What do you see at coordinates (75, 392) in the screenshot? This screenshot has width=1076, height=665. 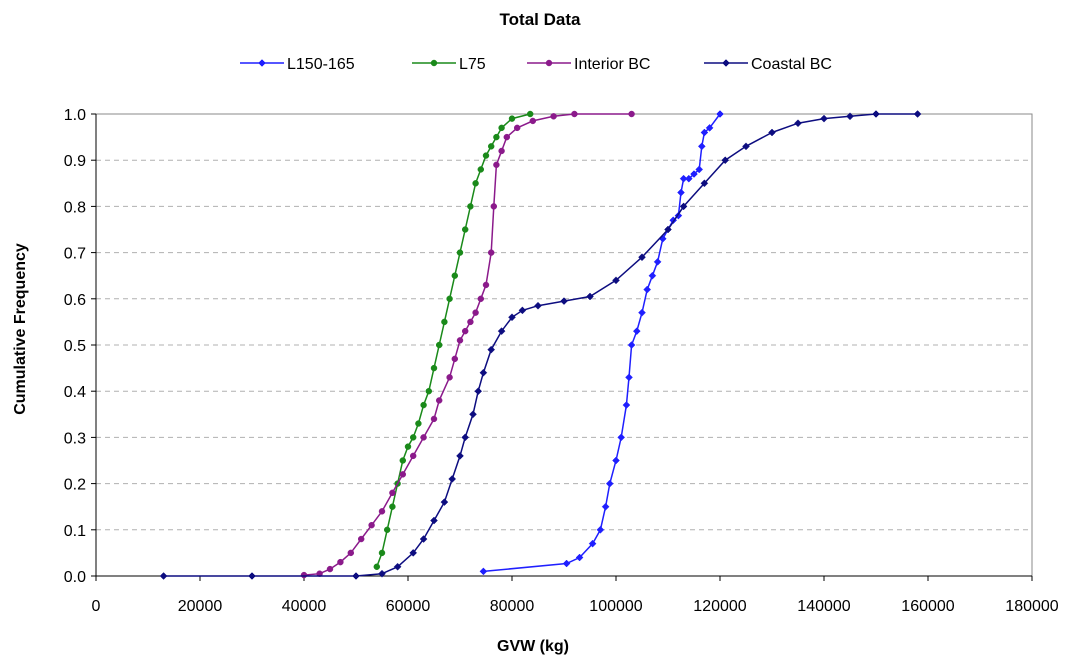 I see `y-tick-label: 0.4` at bounding box center [75, 392].